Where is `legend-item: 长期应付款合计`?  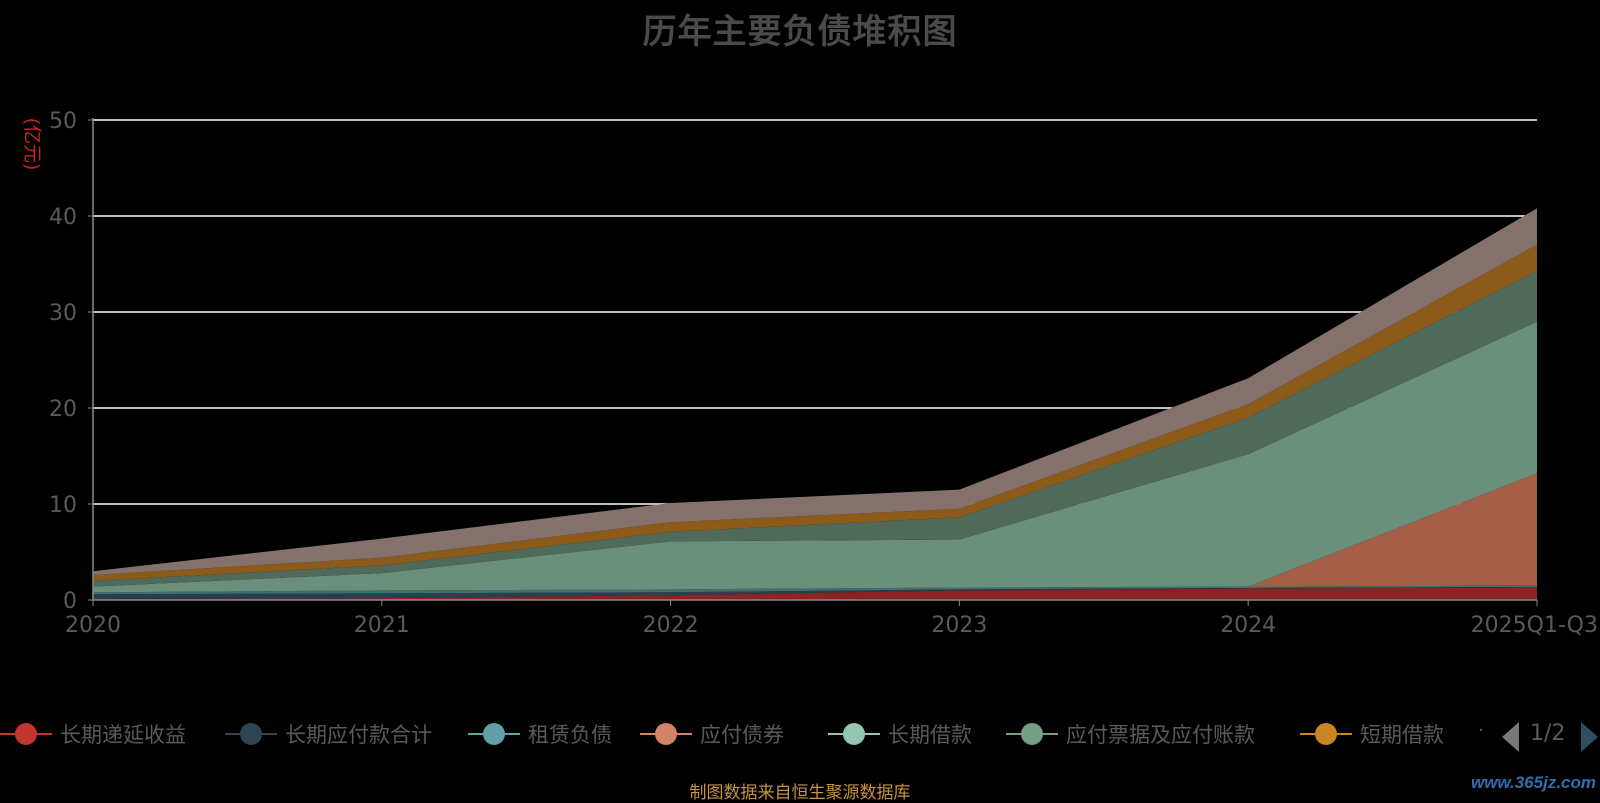
legend-item: 长期应付款合计 is located at coordinates (328, 734).